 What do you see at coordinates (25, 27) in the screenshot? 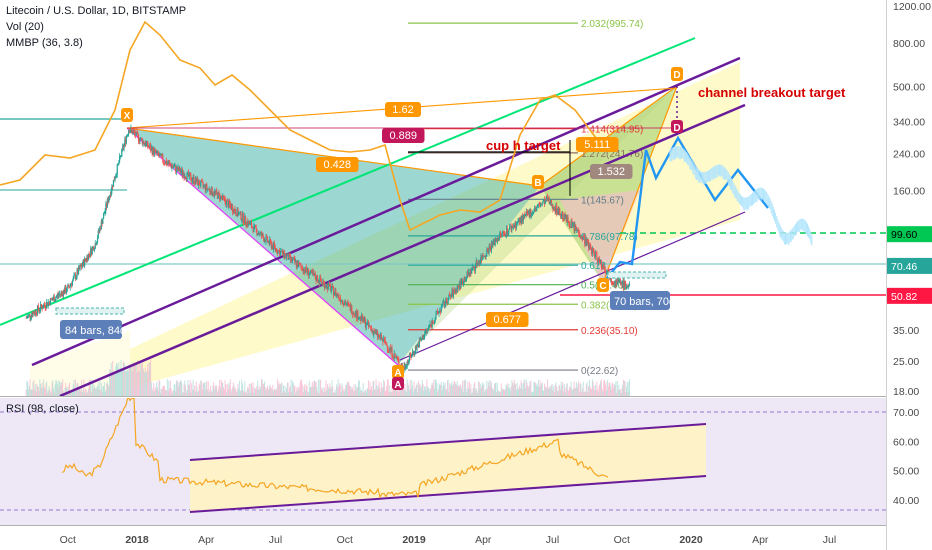
I see `vol-indicator: Vol (20)` at bounding box center [25, 27].